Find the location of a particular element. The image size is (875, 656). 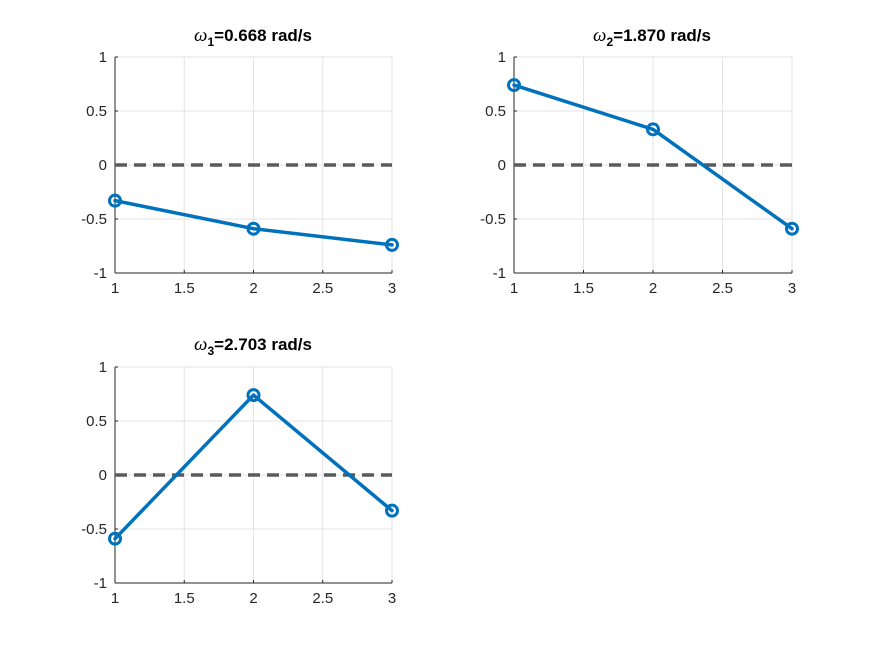

subplot-2-title-rest: =1.870 rad/s is located at coordinates (662, 35).